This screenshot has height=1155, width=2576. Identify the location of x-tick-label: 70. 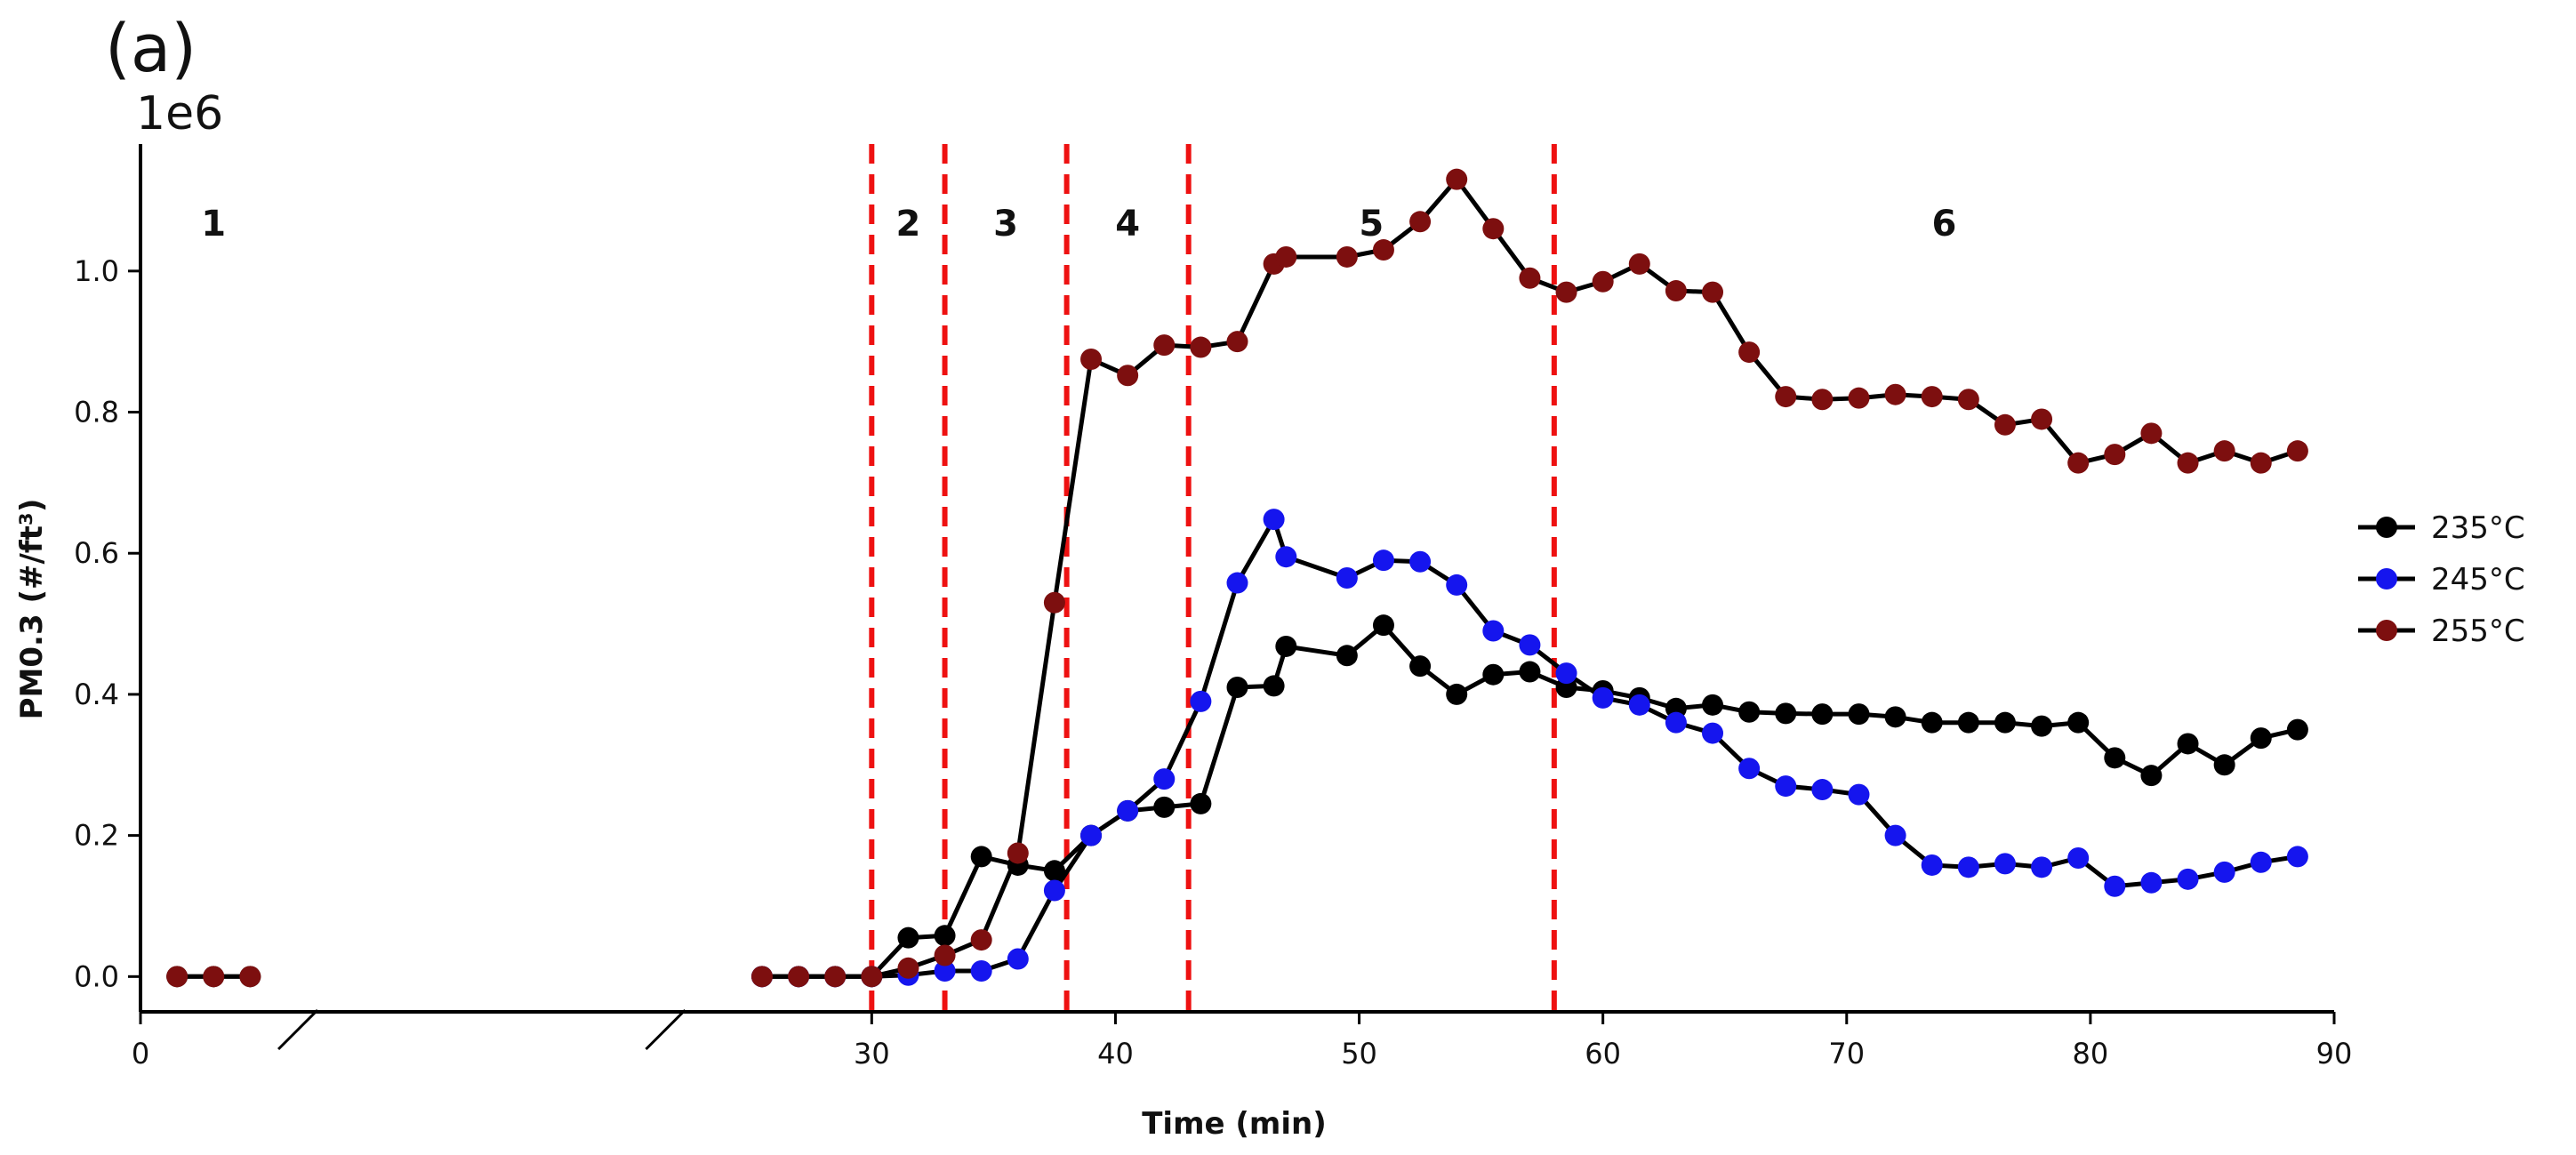
(1846, 1054).